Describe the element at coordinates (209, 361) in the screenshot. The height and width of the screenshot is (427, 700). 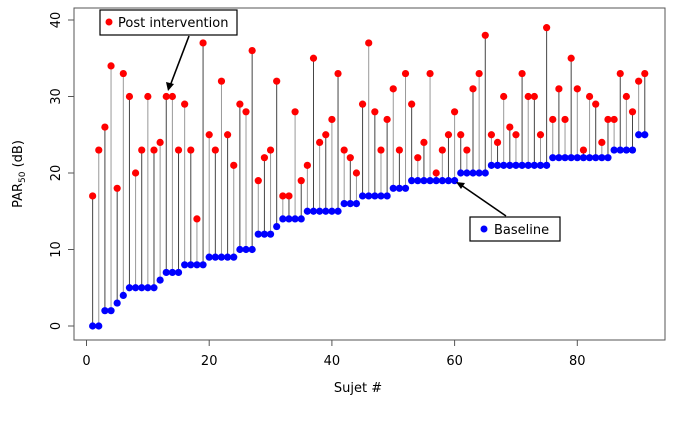
I see `x-tick-label: 20` at that location.